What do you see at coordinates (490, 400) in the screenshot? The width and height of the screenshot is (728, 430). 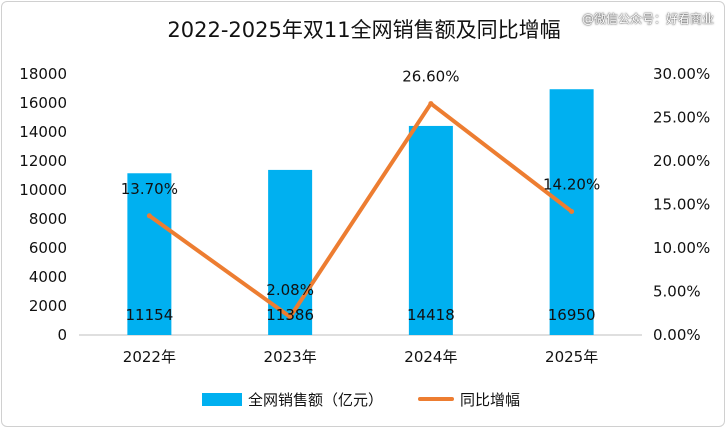 I see `legend-label-growth: 同比增幅` at bounding box center [490, 400].